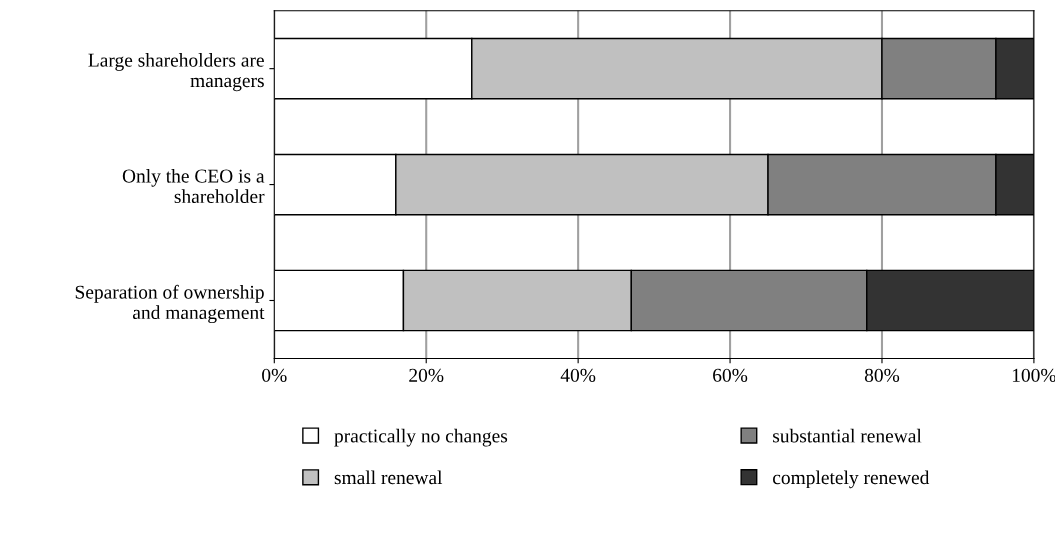  I want to click on x-tick-label: 40%, so click(578, 375).